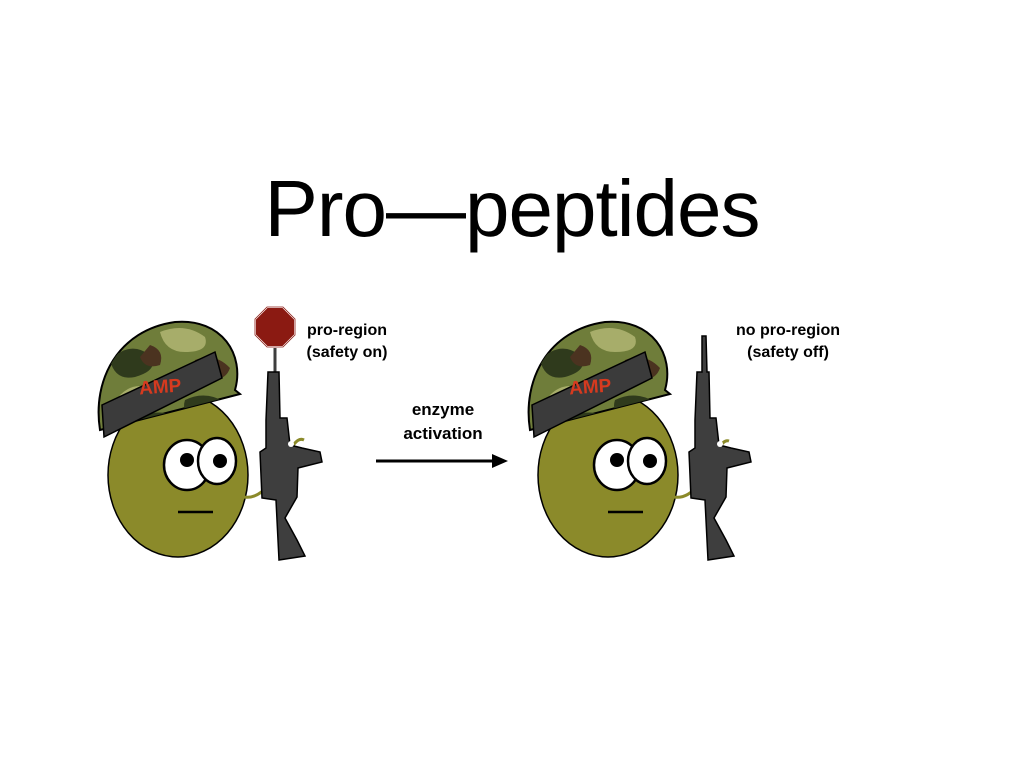  I want to click on right-eyes, so click(630, 464).